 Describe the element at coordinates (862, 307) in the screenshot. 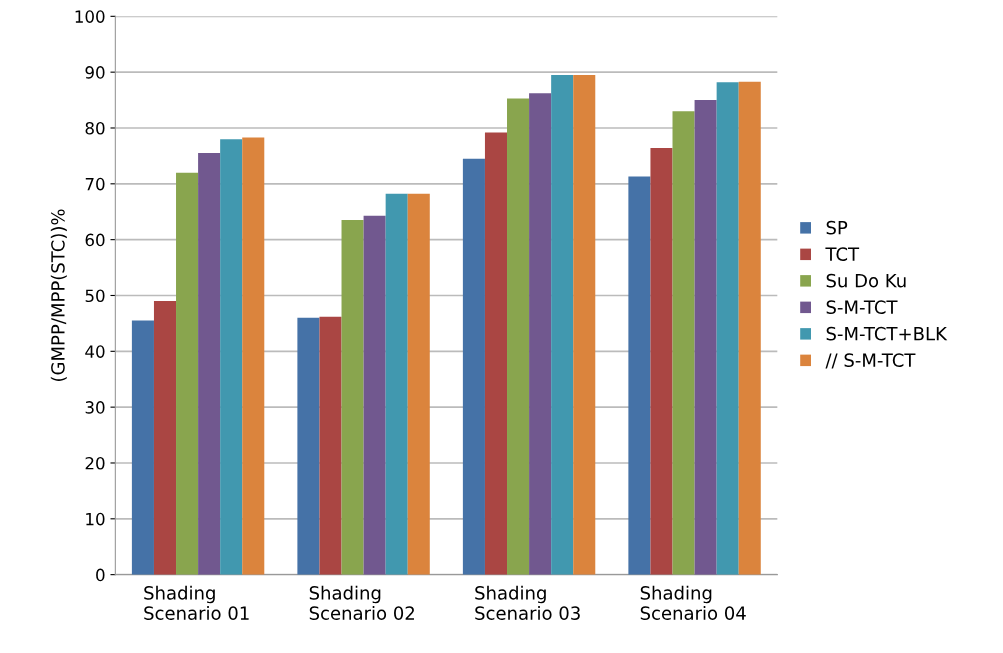

I see `legend-label: S-M-TCT` at that location.